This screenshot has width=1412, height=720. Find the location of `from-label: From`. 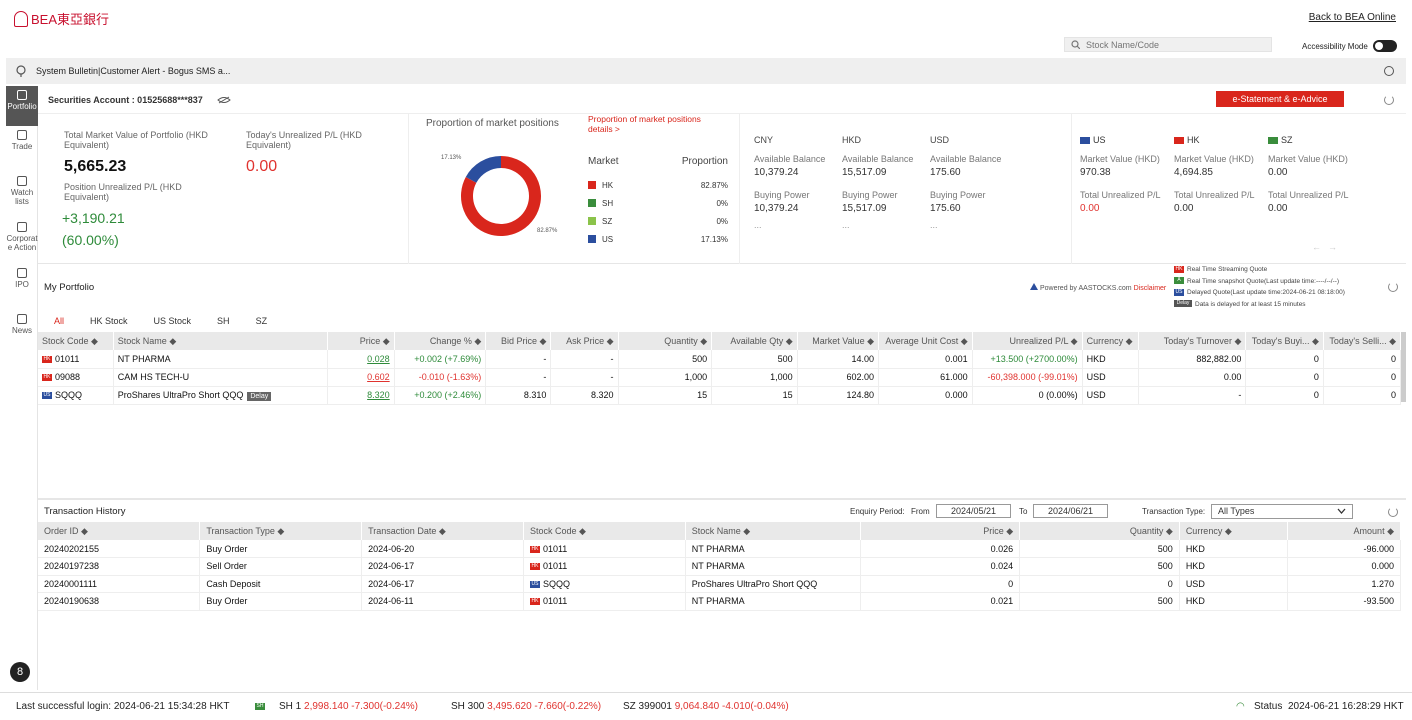

from-label: From is located at coordinates (920, 511).